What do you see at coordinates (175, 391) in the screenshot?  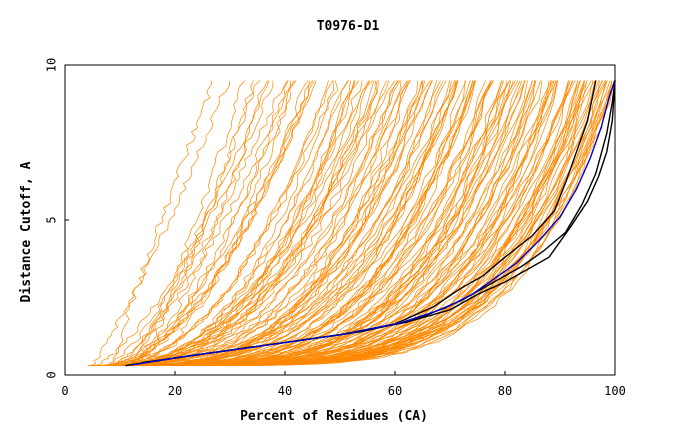 I see `x-tick-label: 20` at bounding box center [175, 391].